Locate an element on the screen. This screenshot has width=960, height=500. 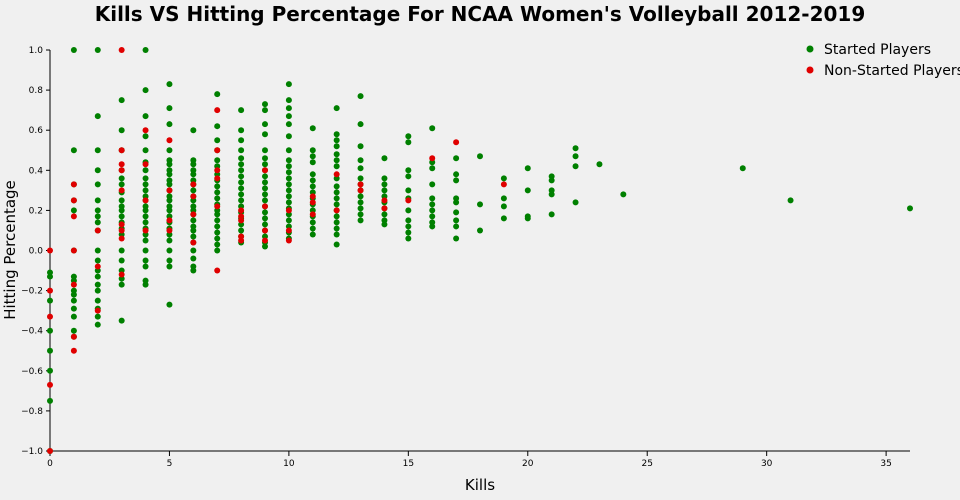
y-tick-label: −0.6 is located at coordinates (32, 372).